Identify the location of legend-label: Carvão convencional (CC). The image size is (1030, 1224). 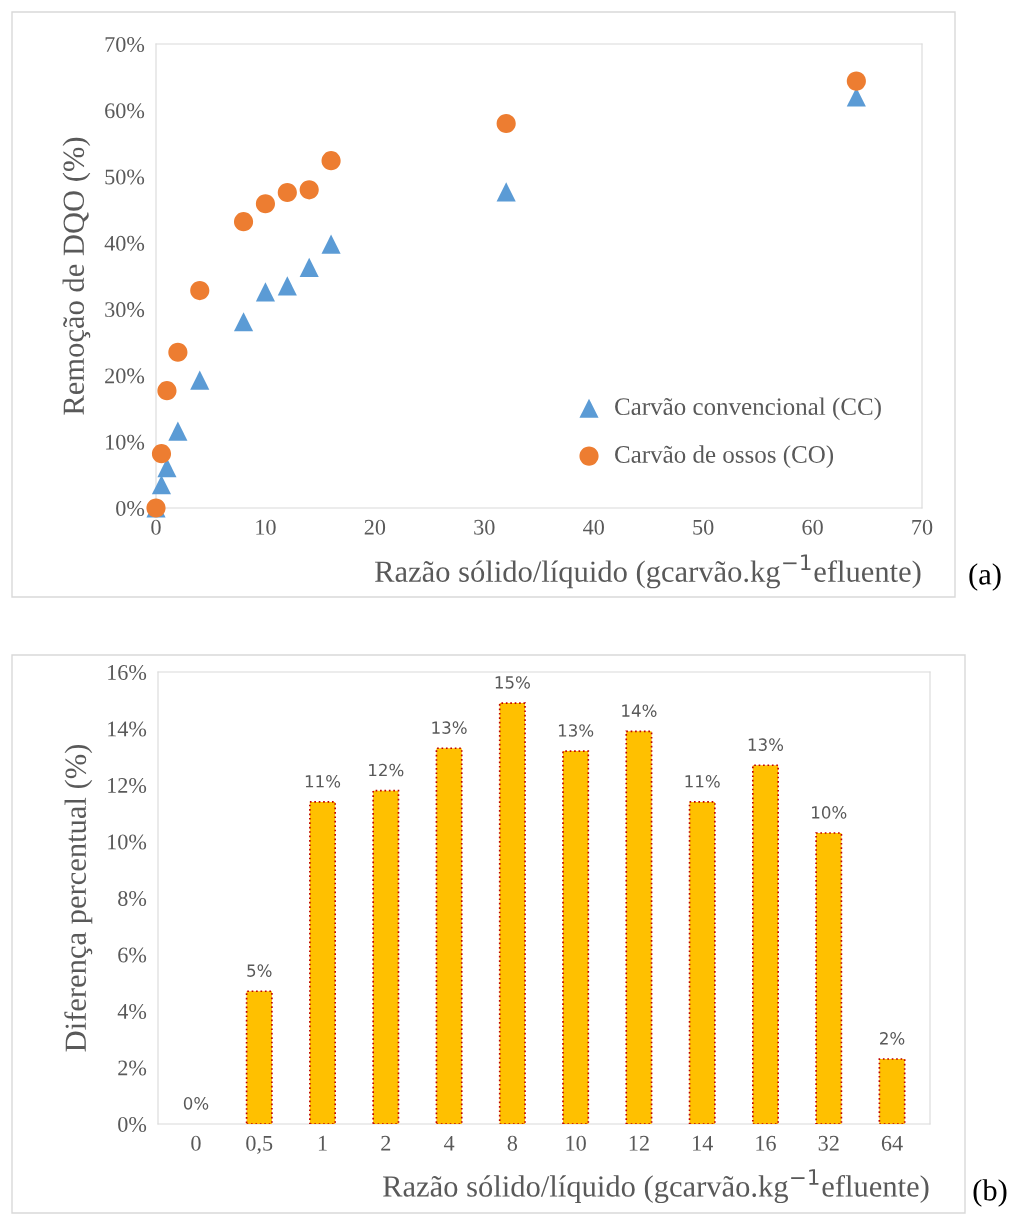
(748, 409).